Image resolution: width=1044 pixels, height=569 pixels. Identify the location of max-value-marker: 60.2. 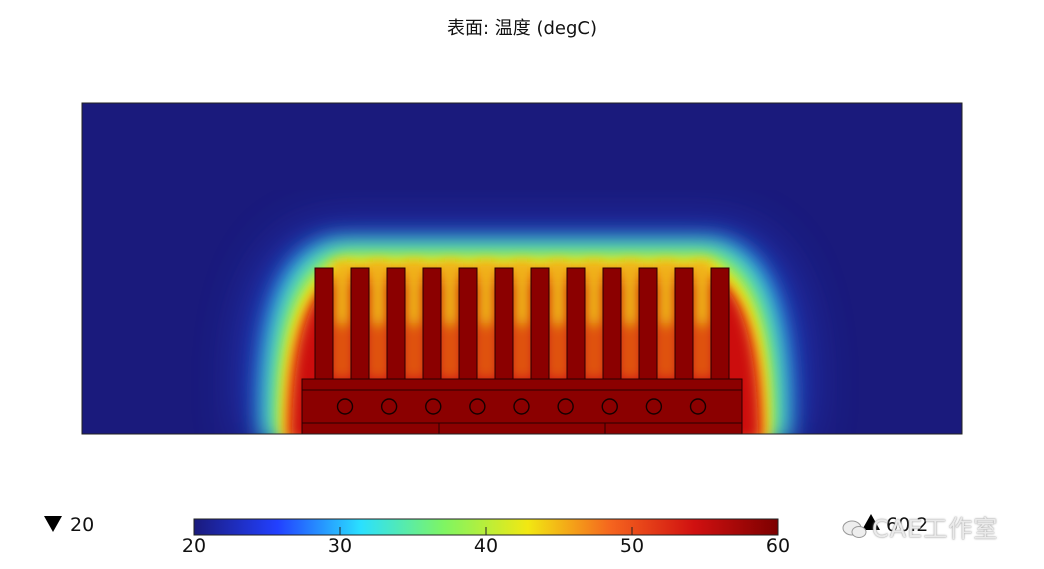
(895, 525).